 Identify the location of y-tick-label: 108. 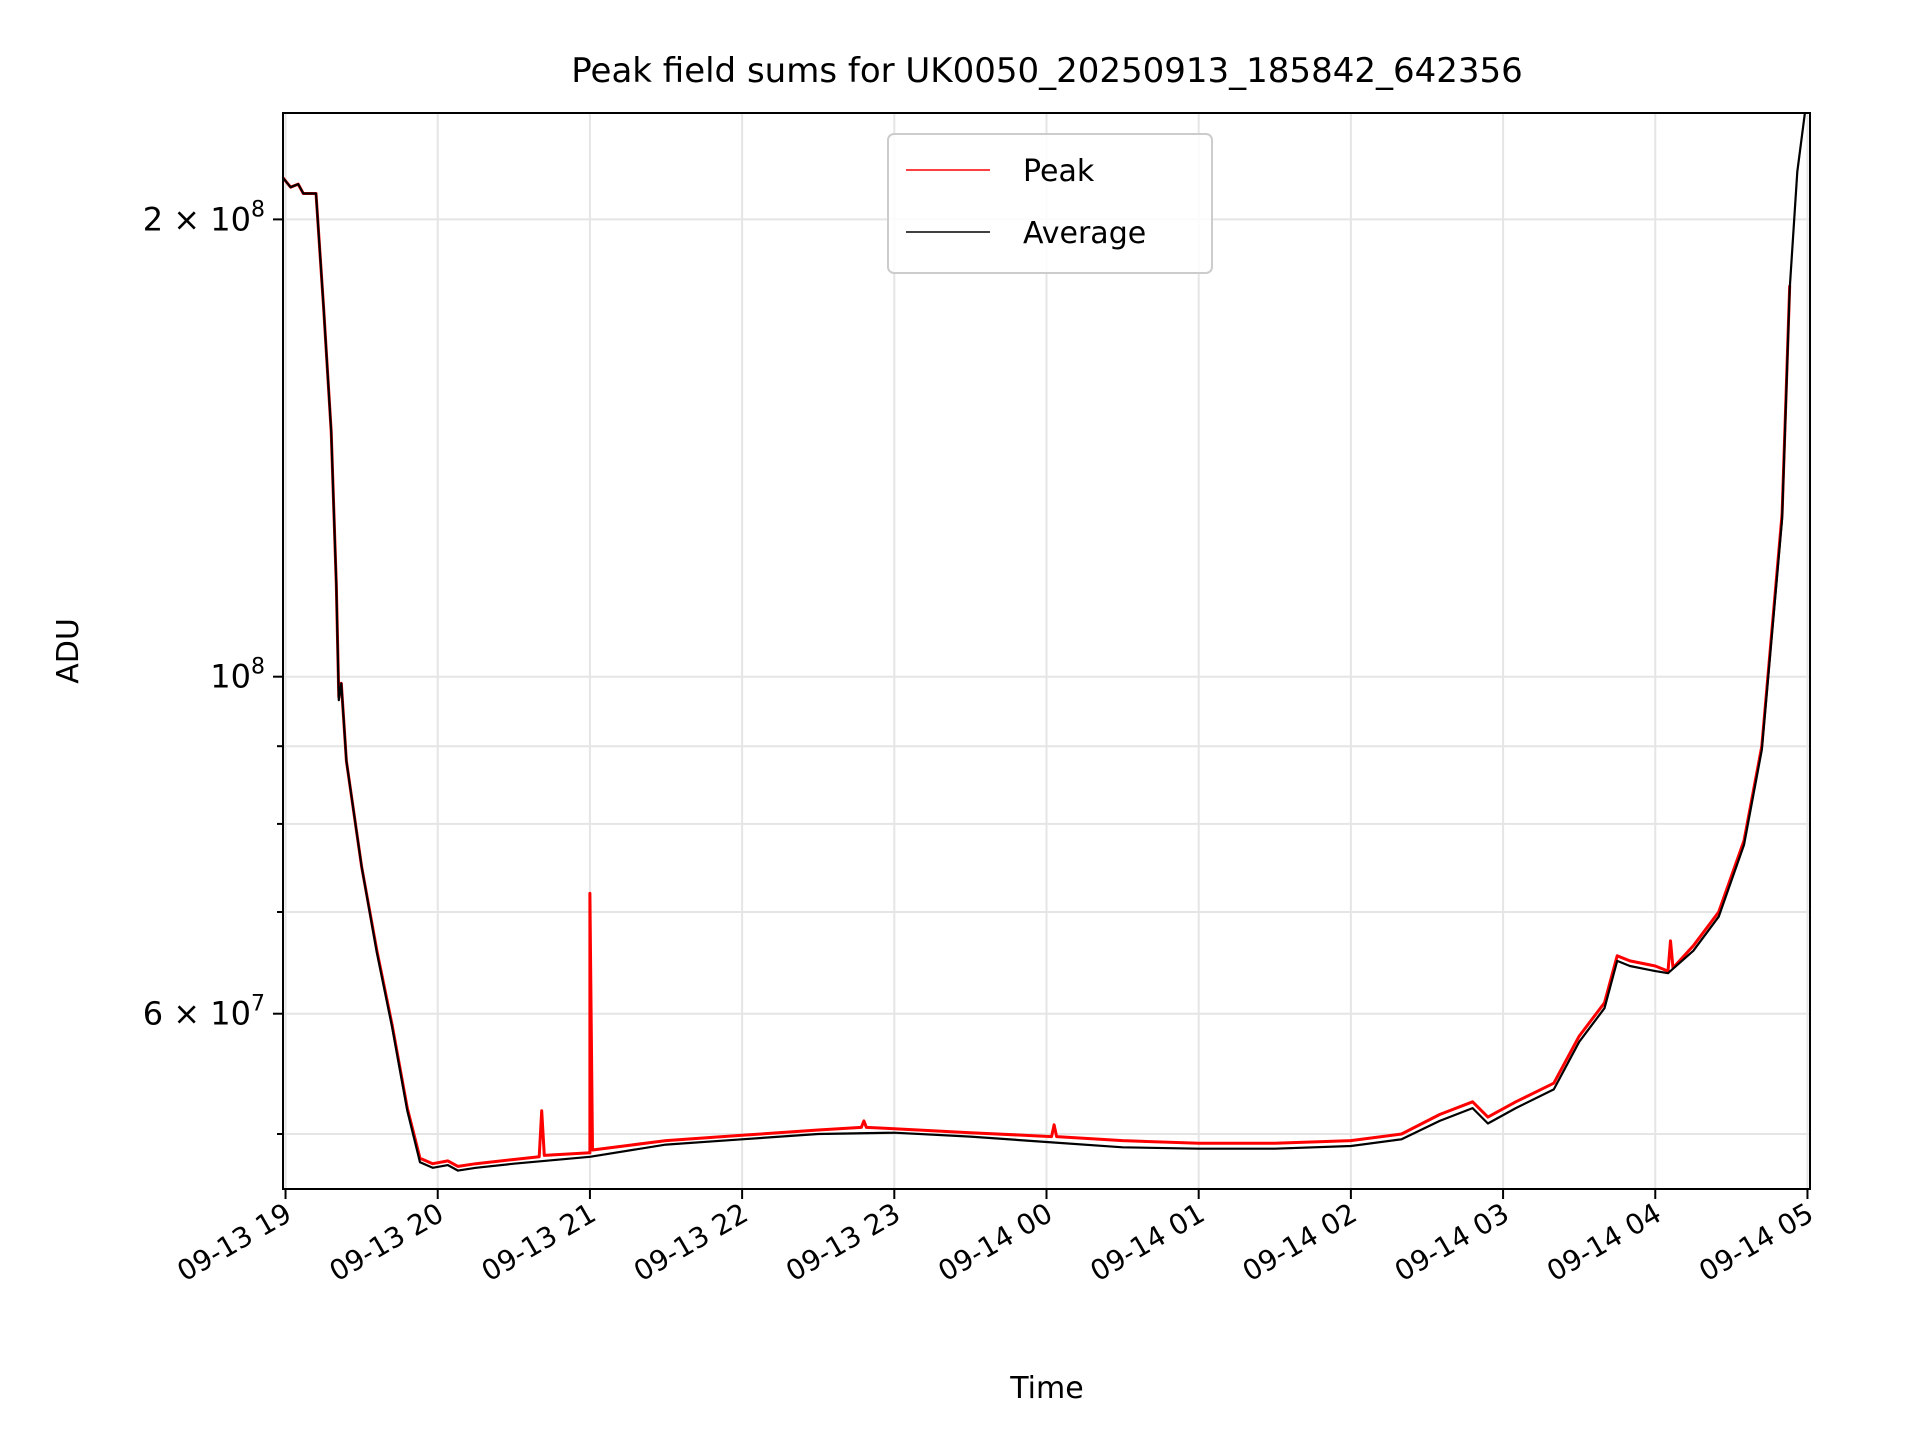
(237, 675).